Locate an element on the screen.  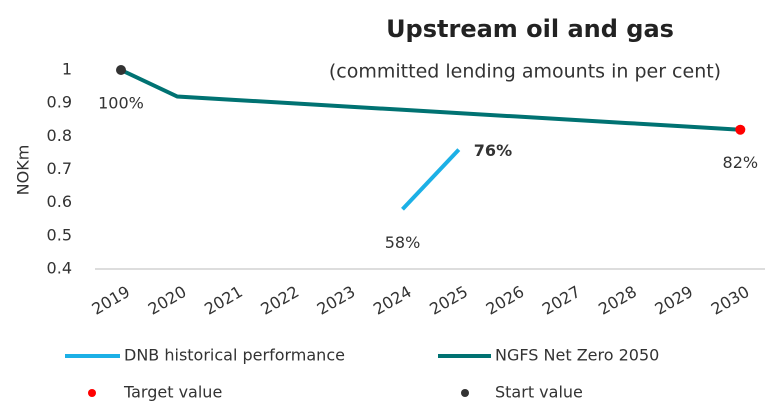
x-tick-label: 2028 is located at coordinates (617, 300).